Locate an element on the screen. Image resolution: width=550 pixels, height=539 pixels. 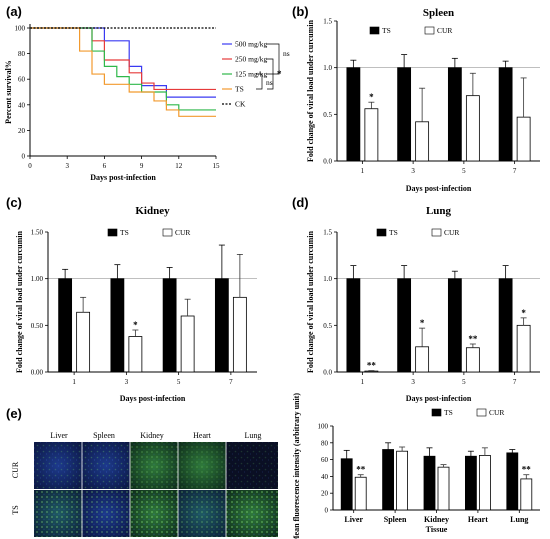
significance-mark: ns is located at coordinates (286, 53).